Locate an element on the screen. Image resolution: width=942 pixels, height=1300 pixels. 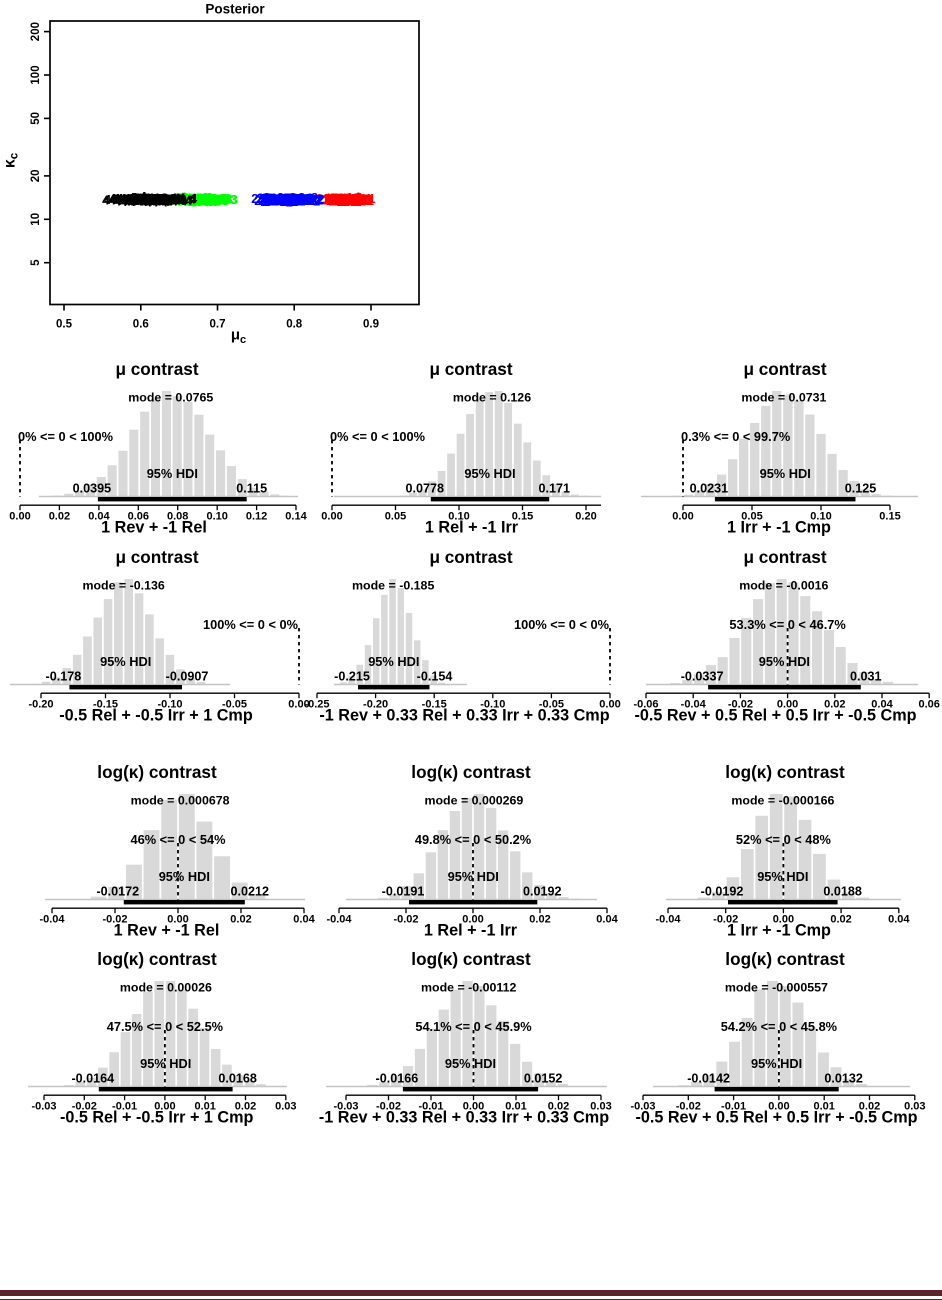
svg-text: 0.01 is located at coordinates (515, 1107).